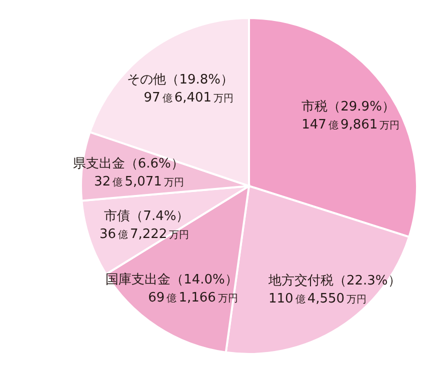 Image resolution: width=440 pixels, height=373 pixels. What do you see at coordinates (367, 280) in the screenshot?
I see `data-label: （22.3%）` at bounding box center [367, 280].